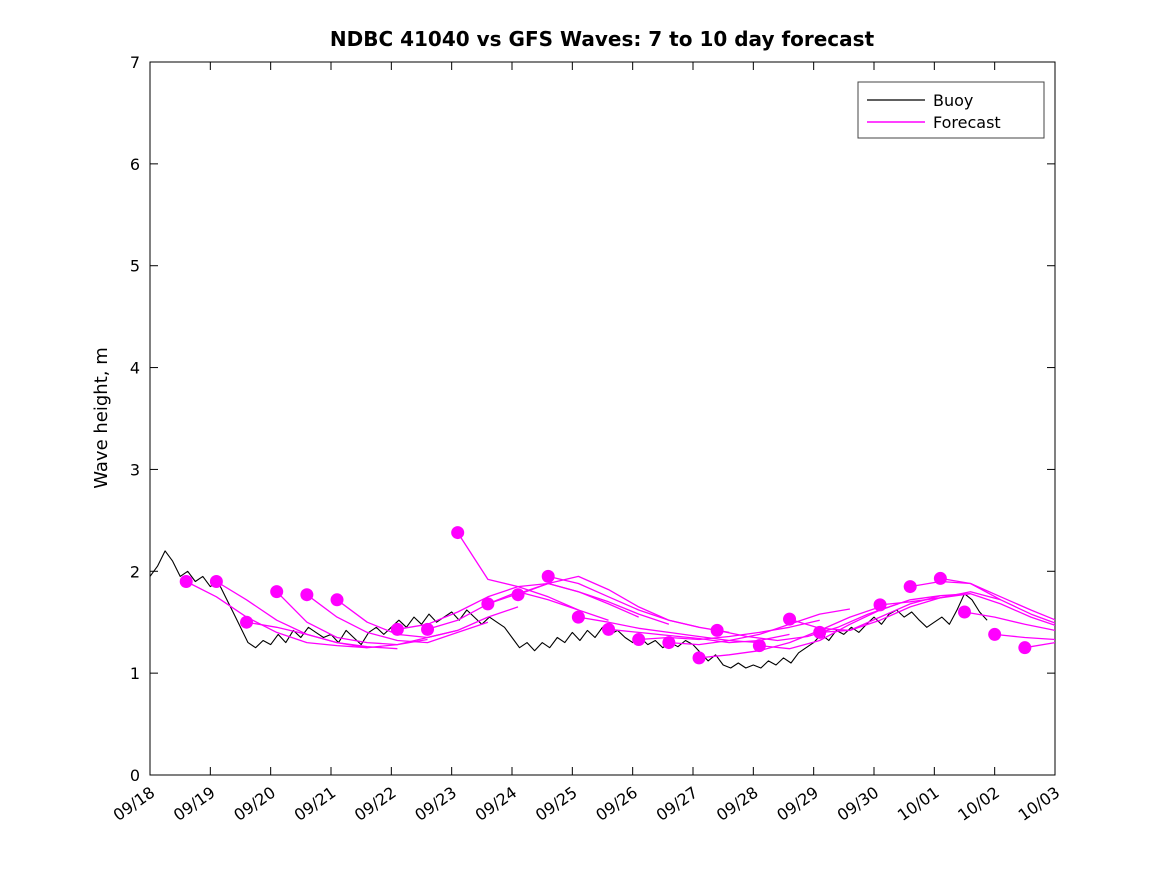 The image size is (1167, 875). What do you see at coordinates (953, 100) in the screenshot?
I see `legend-buoy-label: Buoy` at bounding box center [953, 100].